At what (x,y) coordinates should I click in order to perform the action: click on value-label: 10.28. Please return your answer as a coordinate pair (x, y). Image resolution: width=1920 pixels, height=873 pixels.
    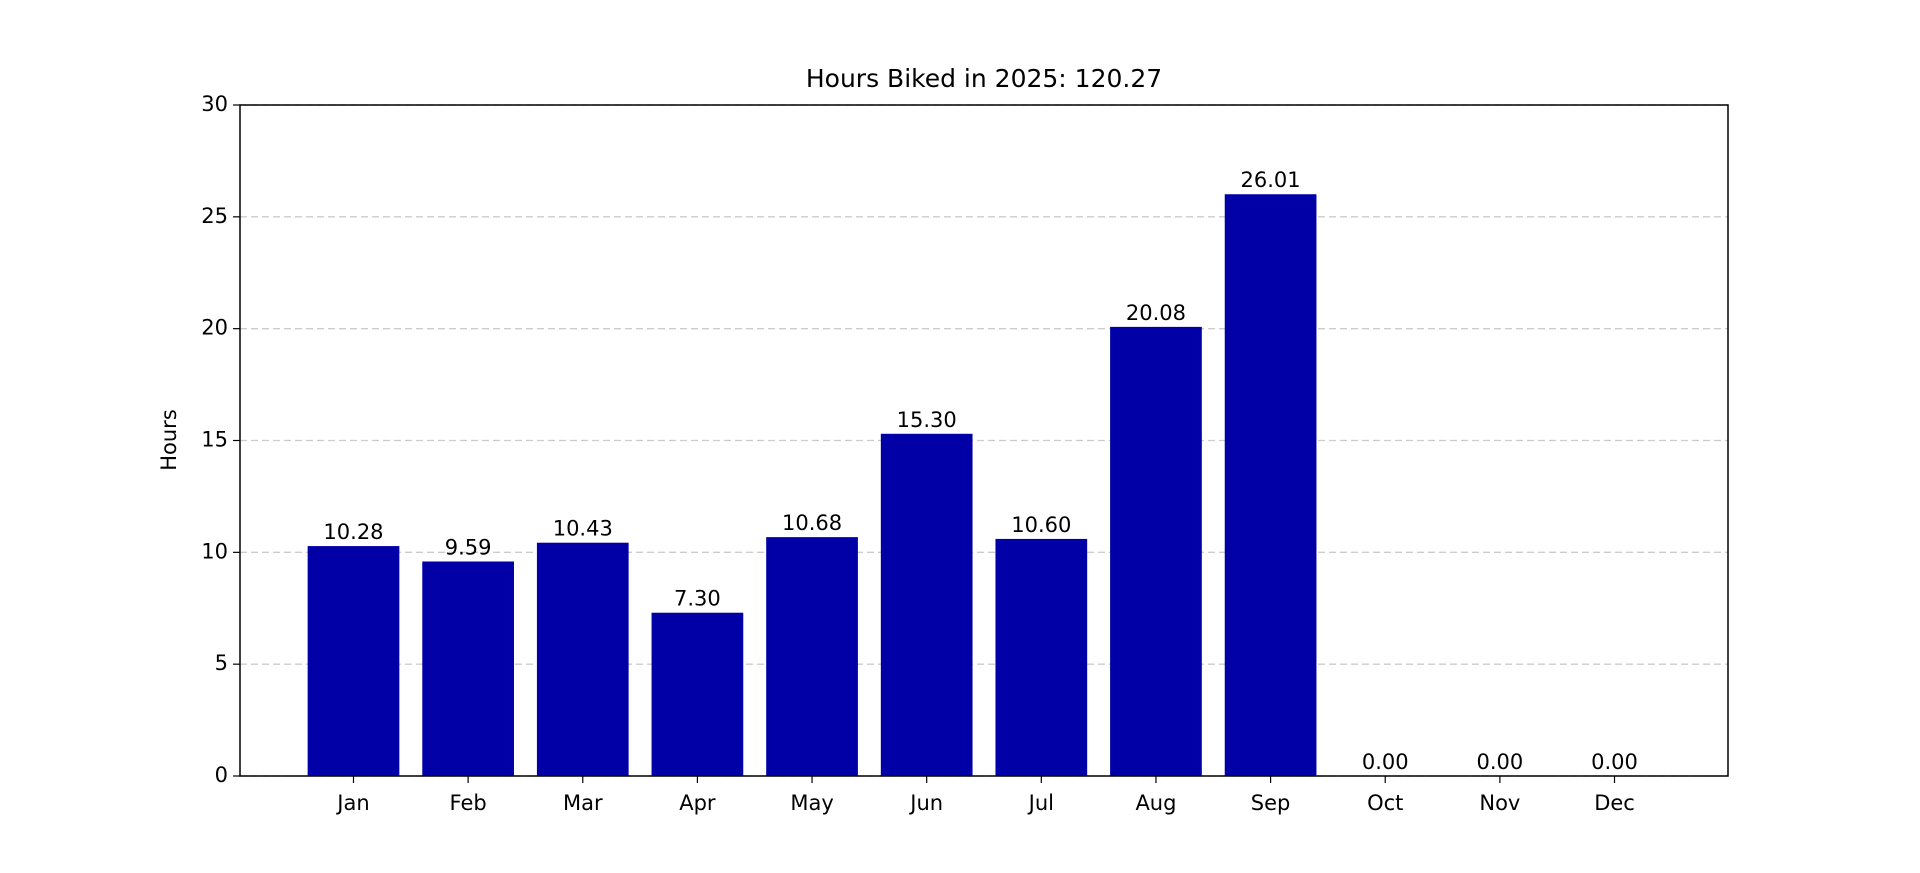
    Looking at the image, I should click on (353, 532).